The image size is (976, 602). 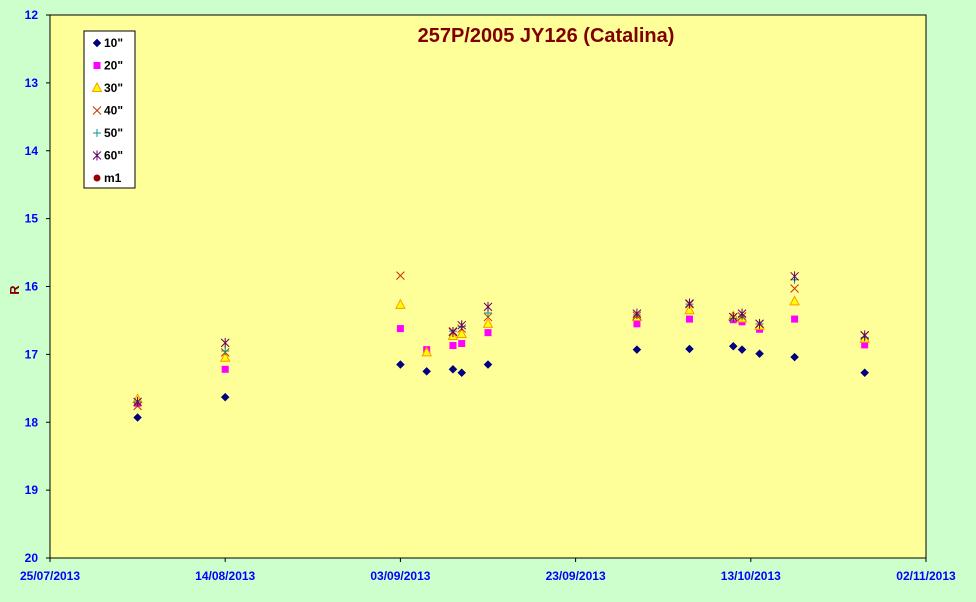 What do you see at coordinates (113, 88) in the screenshot?
I see `legend-label: 30"` at bounding box center [113, 88].